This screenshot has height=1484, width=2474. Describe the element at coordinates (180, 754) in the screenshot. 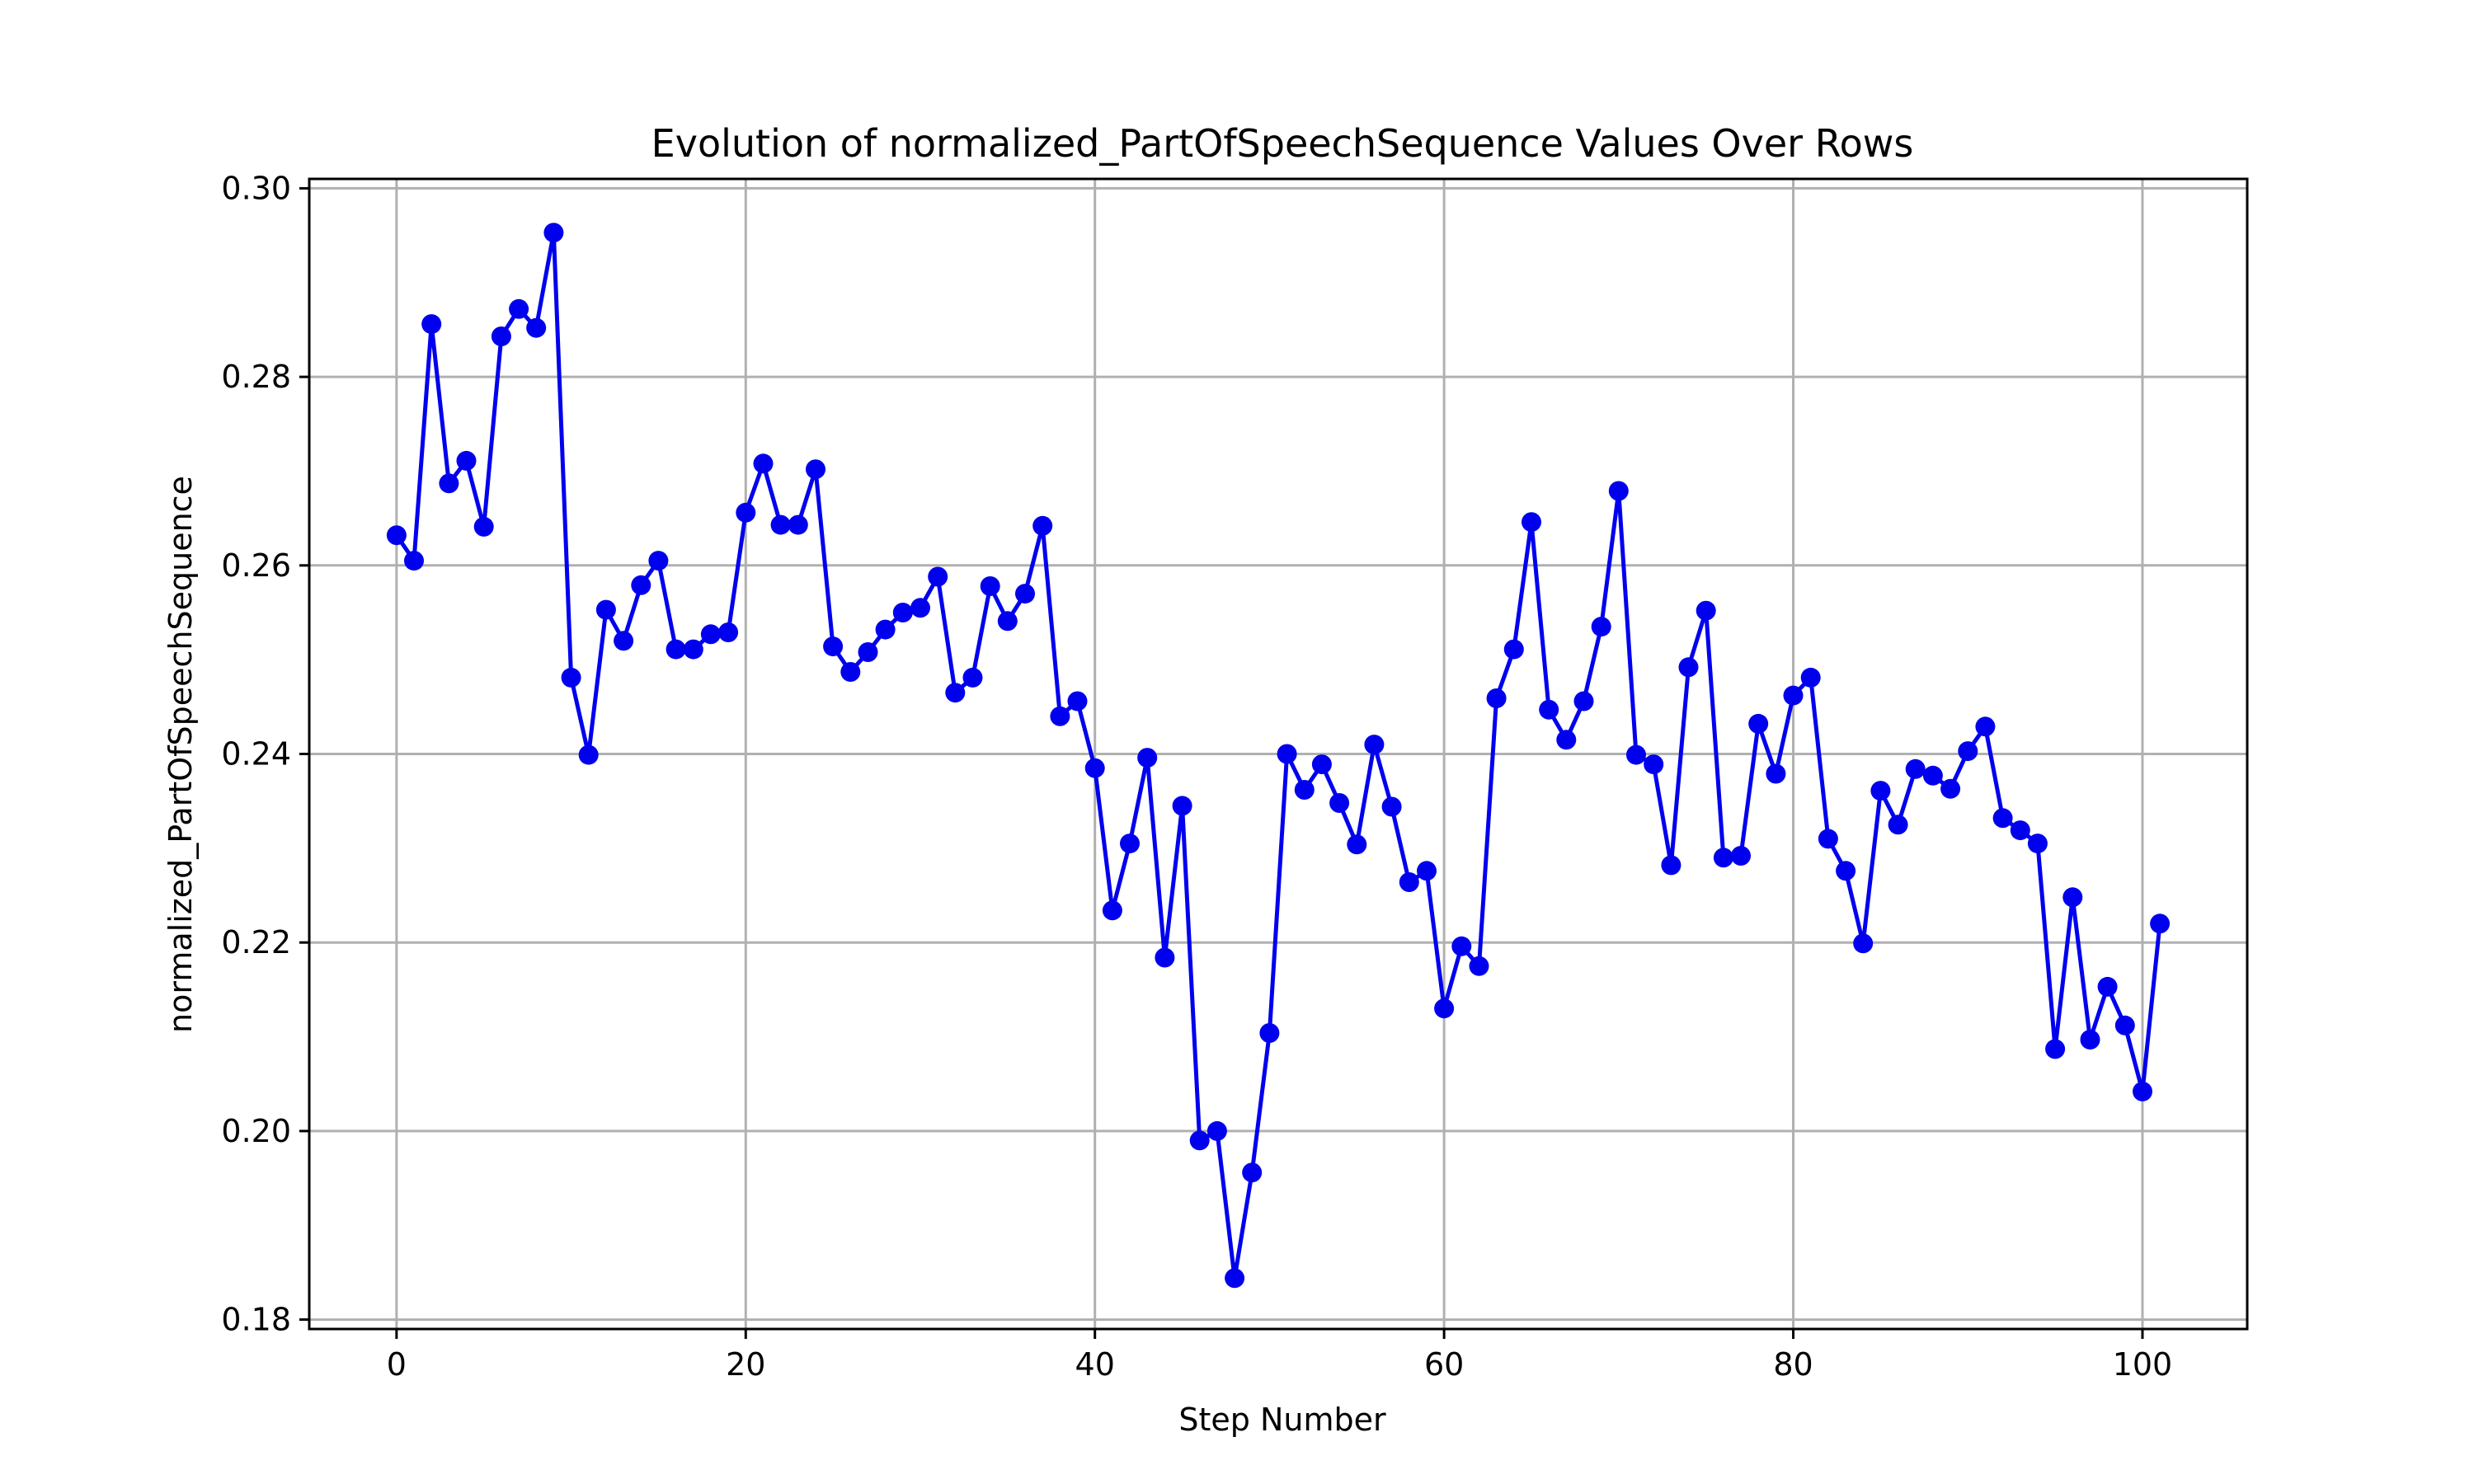

I see `y-axis-label: normalized_PartOfSpeechSequence` at that location.